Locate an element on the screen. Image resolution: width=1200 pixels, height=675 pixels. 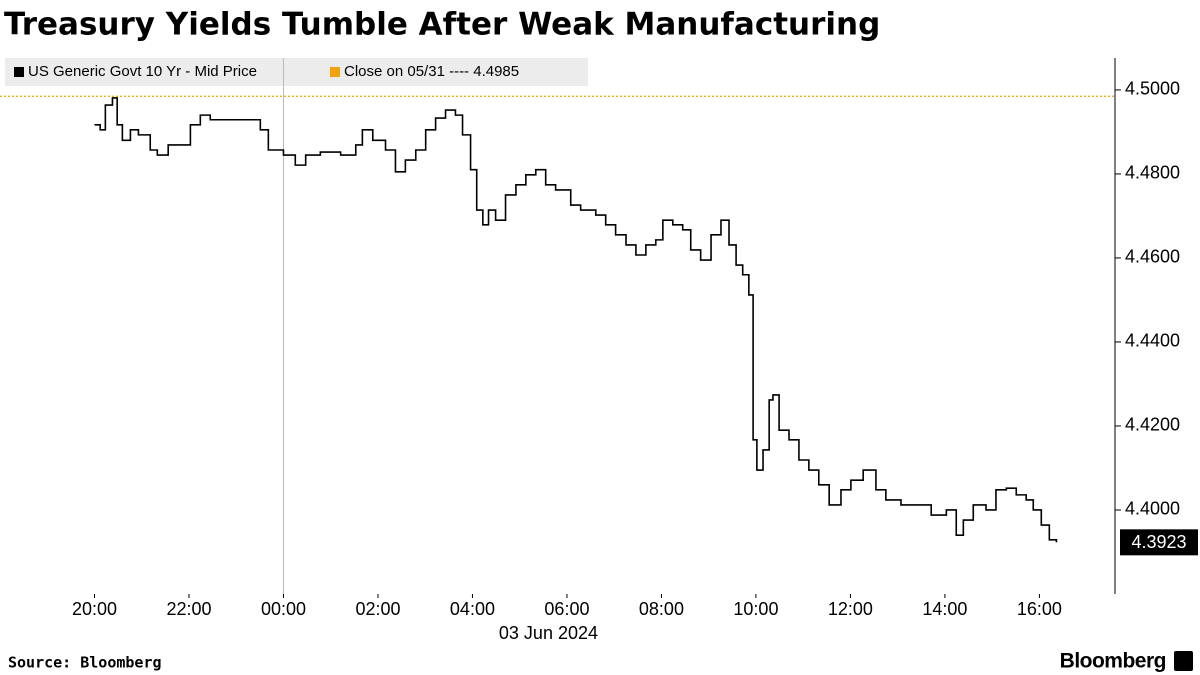
x-tick-label: 20:00 is located at coordinates (94, 609).